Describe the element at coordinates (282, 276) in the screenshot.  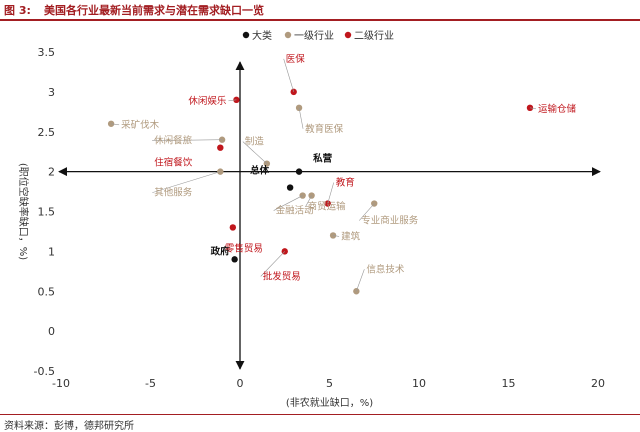
I see `data-label: 批发贸易` at that location.